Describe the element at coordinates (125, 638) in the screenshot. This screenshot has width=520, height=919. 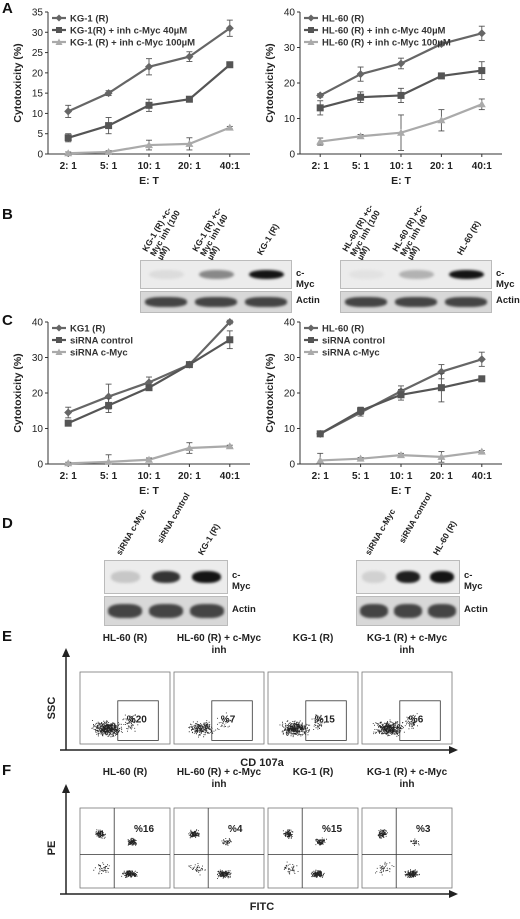
I see `flow-plot-title: HL-60 (R)` at that location.